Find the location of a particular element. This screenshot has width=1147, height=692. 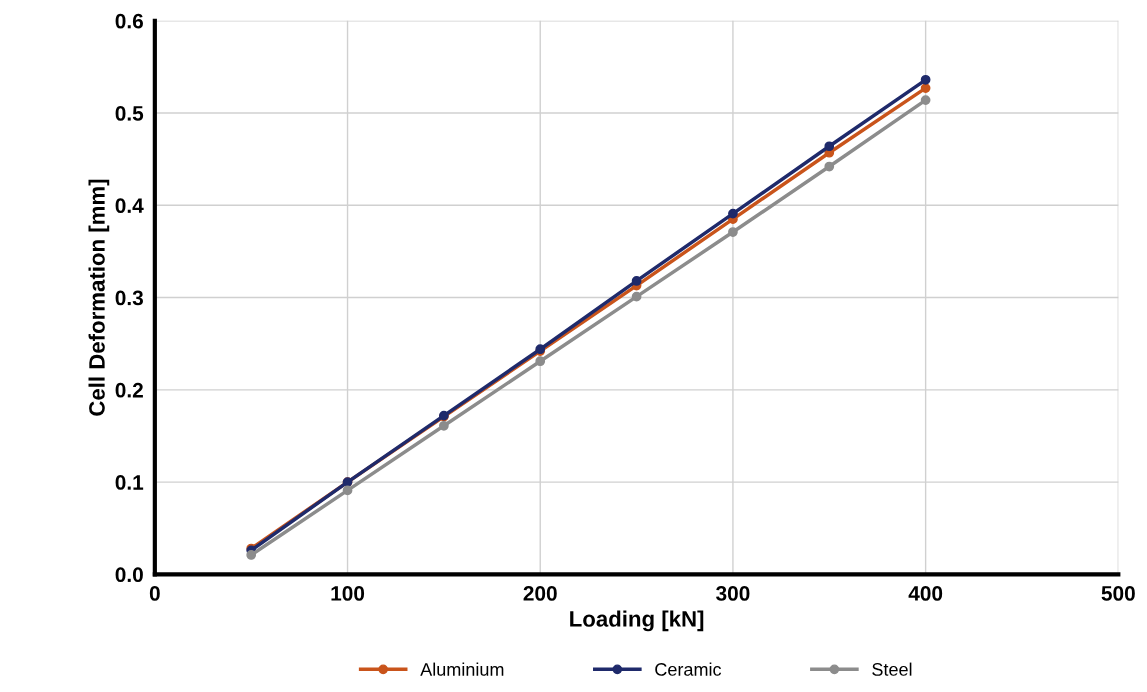

x-tick-label: 0 is located at coordinates (154, 593).